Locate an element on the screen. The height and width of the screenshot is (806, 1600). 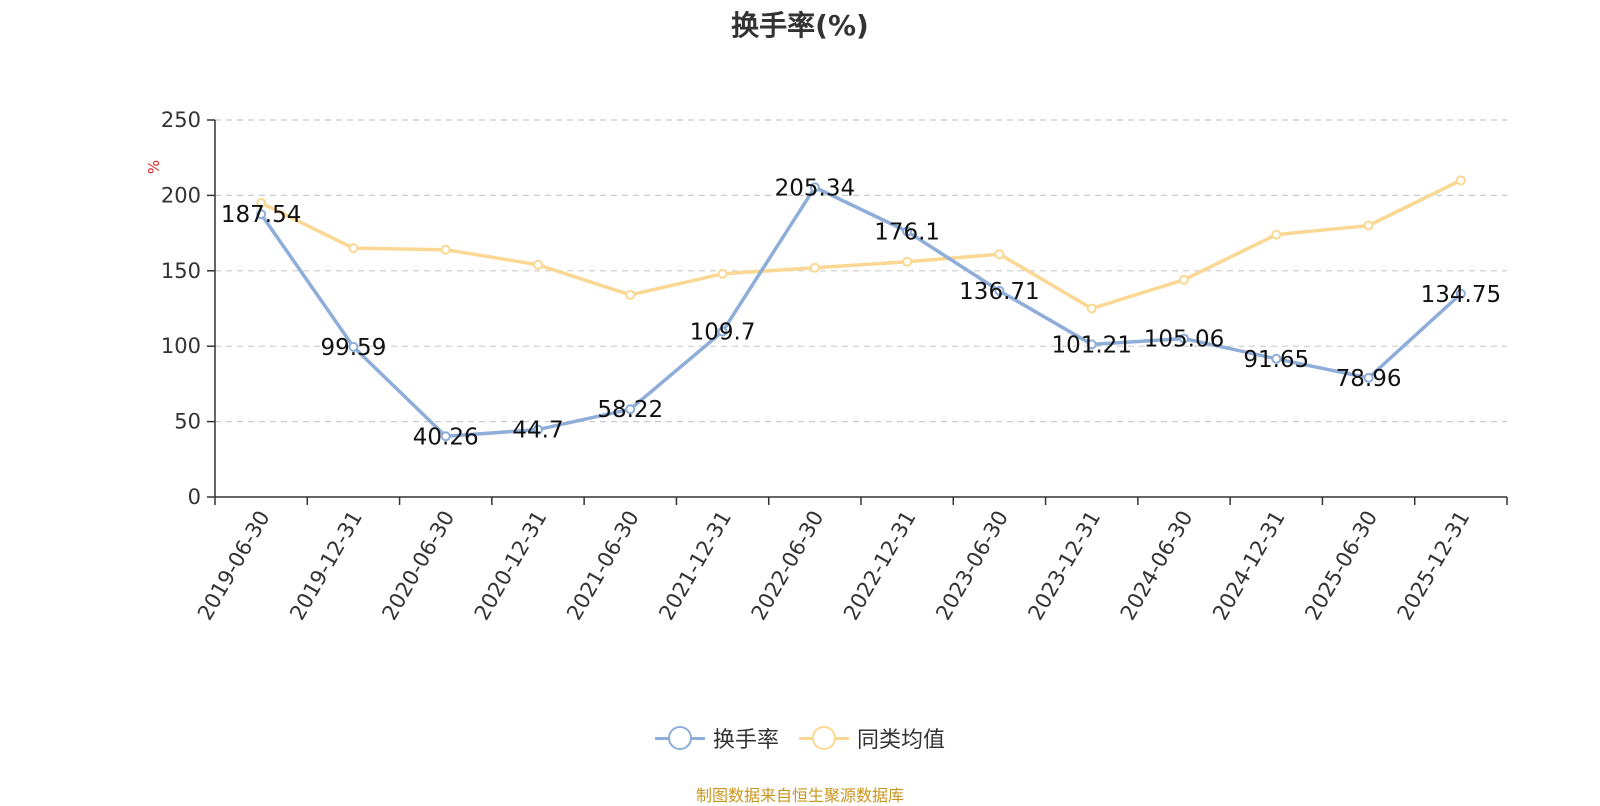
data-label: 176.1 is located at coordinates (907, 232).